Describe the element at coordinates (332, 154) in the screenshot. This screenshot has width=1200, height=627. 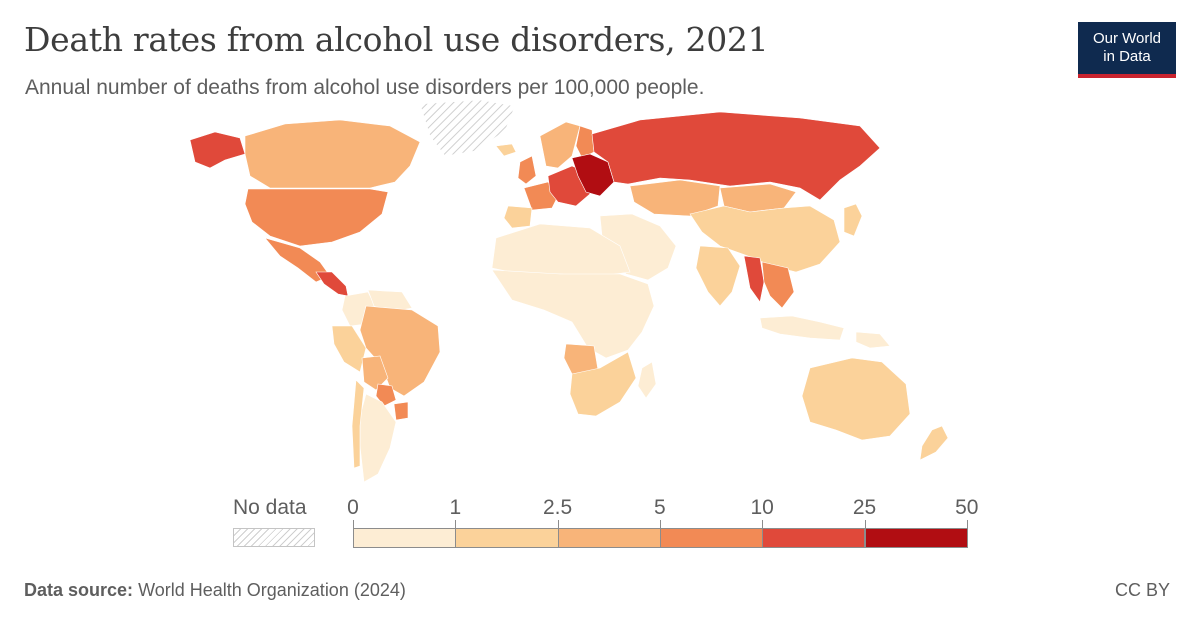
I see `region-canada` at that location.